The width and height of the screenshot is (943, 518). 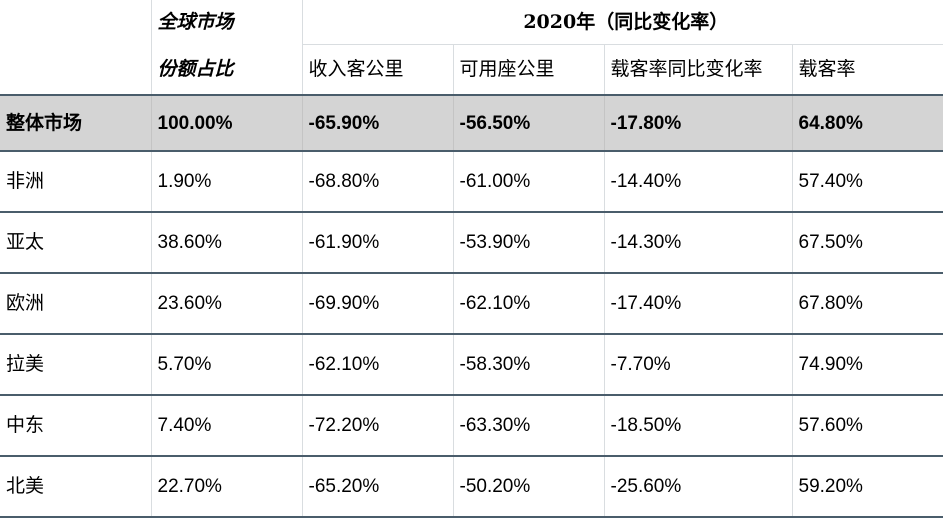 I want to click on lf-header: 载客率, so click(x=867, y=70).